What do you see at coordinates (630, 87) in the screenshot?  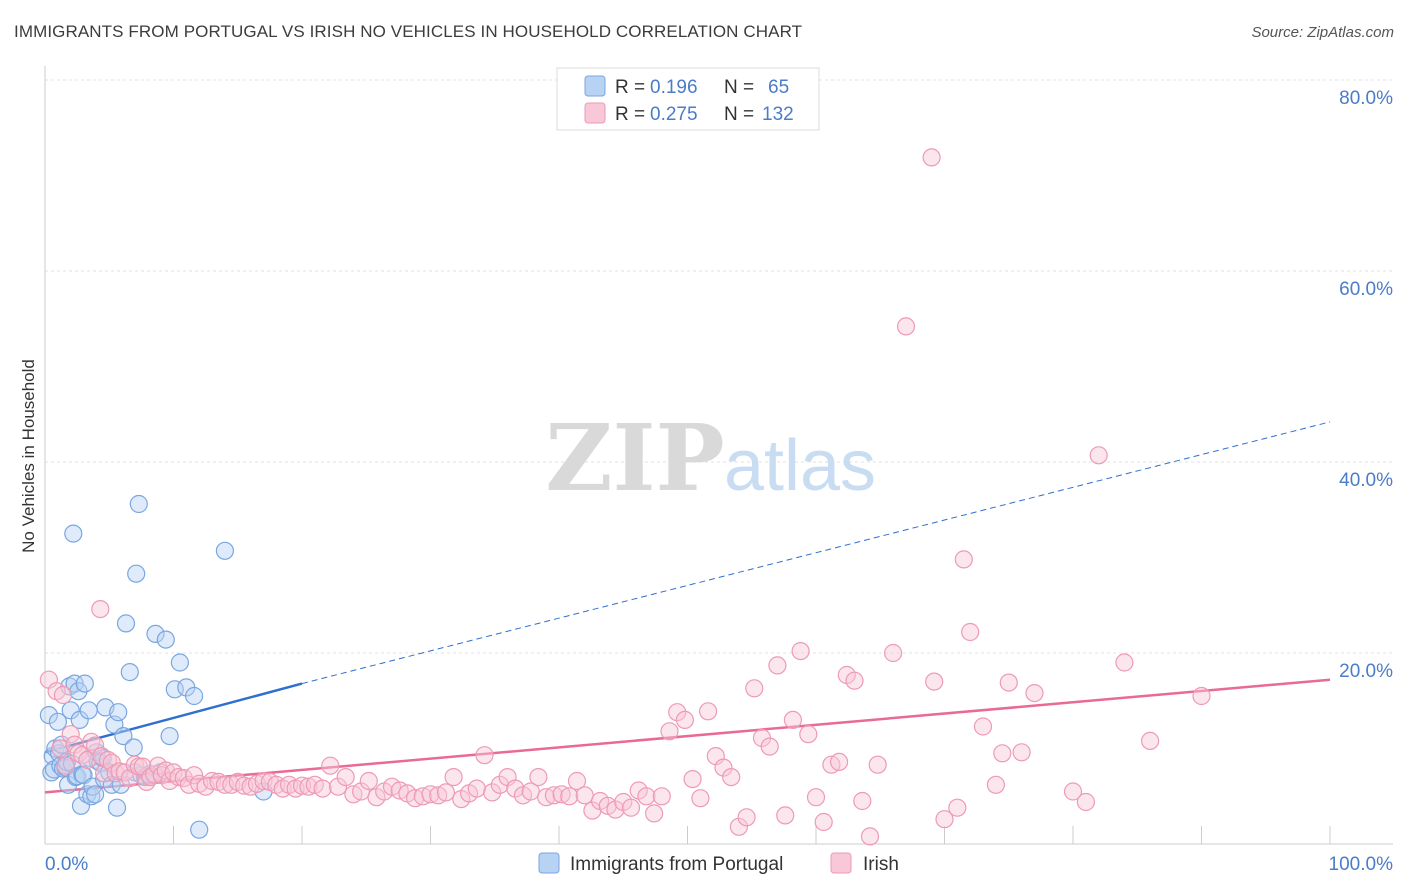 I see `stats-r-label-1: R =` at bounding box center [630, 87].